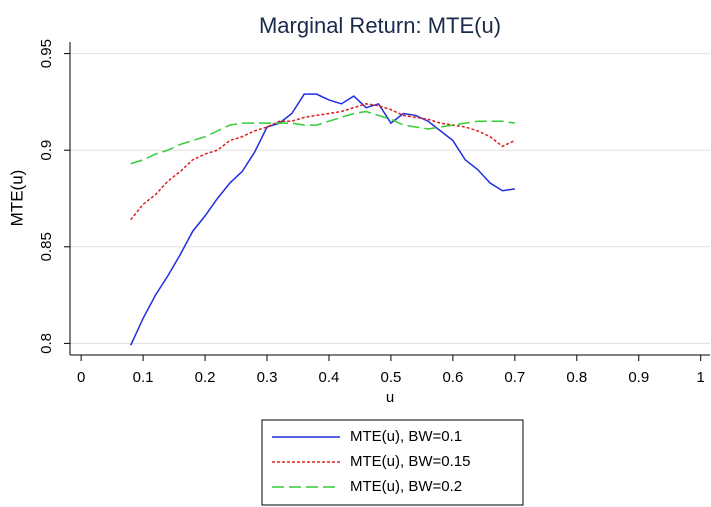 The image size is (711, 507). Describe the element at coordinates (576, 377) in the screenshot. I see `x-tick-label: 0.8` at that location.